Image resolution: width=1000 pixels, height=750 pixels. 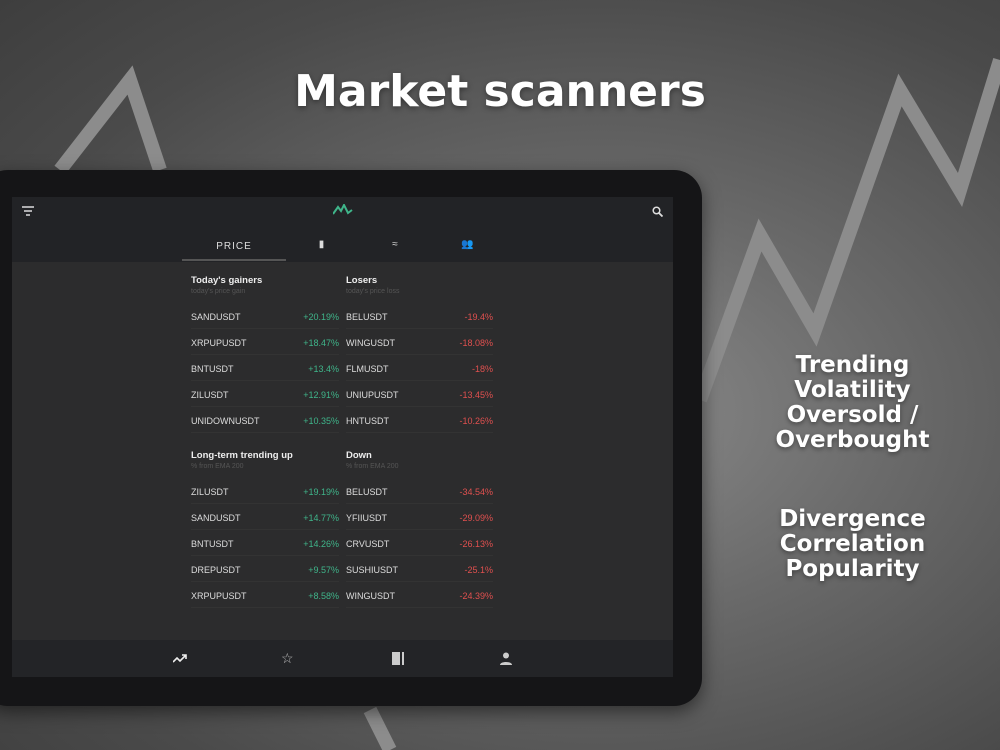 What do you see at coordinates (342, 229) in the screenshot?
I see `app-header: PRICE ▮ ≈ 👥` at bounding box center [342, 229].